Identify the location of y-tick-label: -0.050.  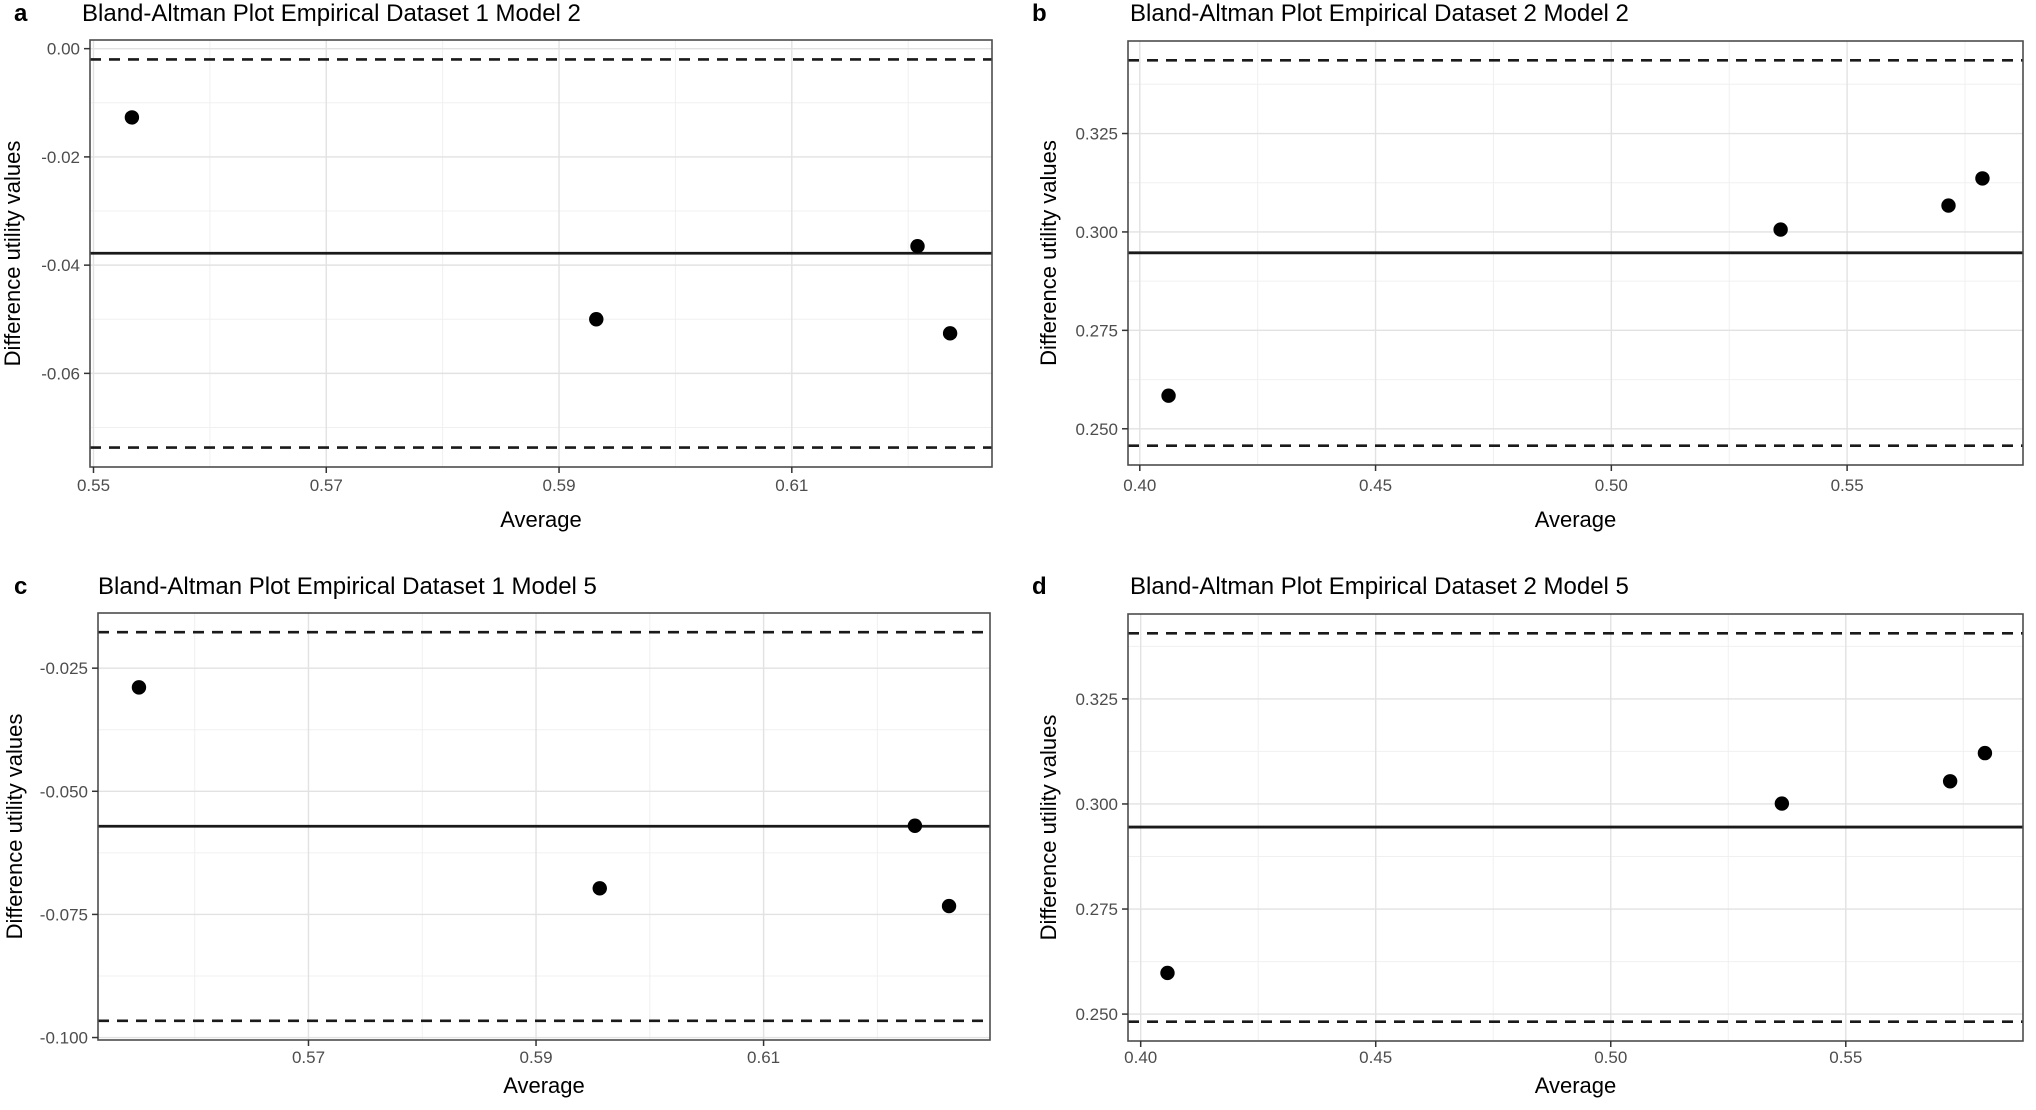
(64, 791).